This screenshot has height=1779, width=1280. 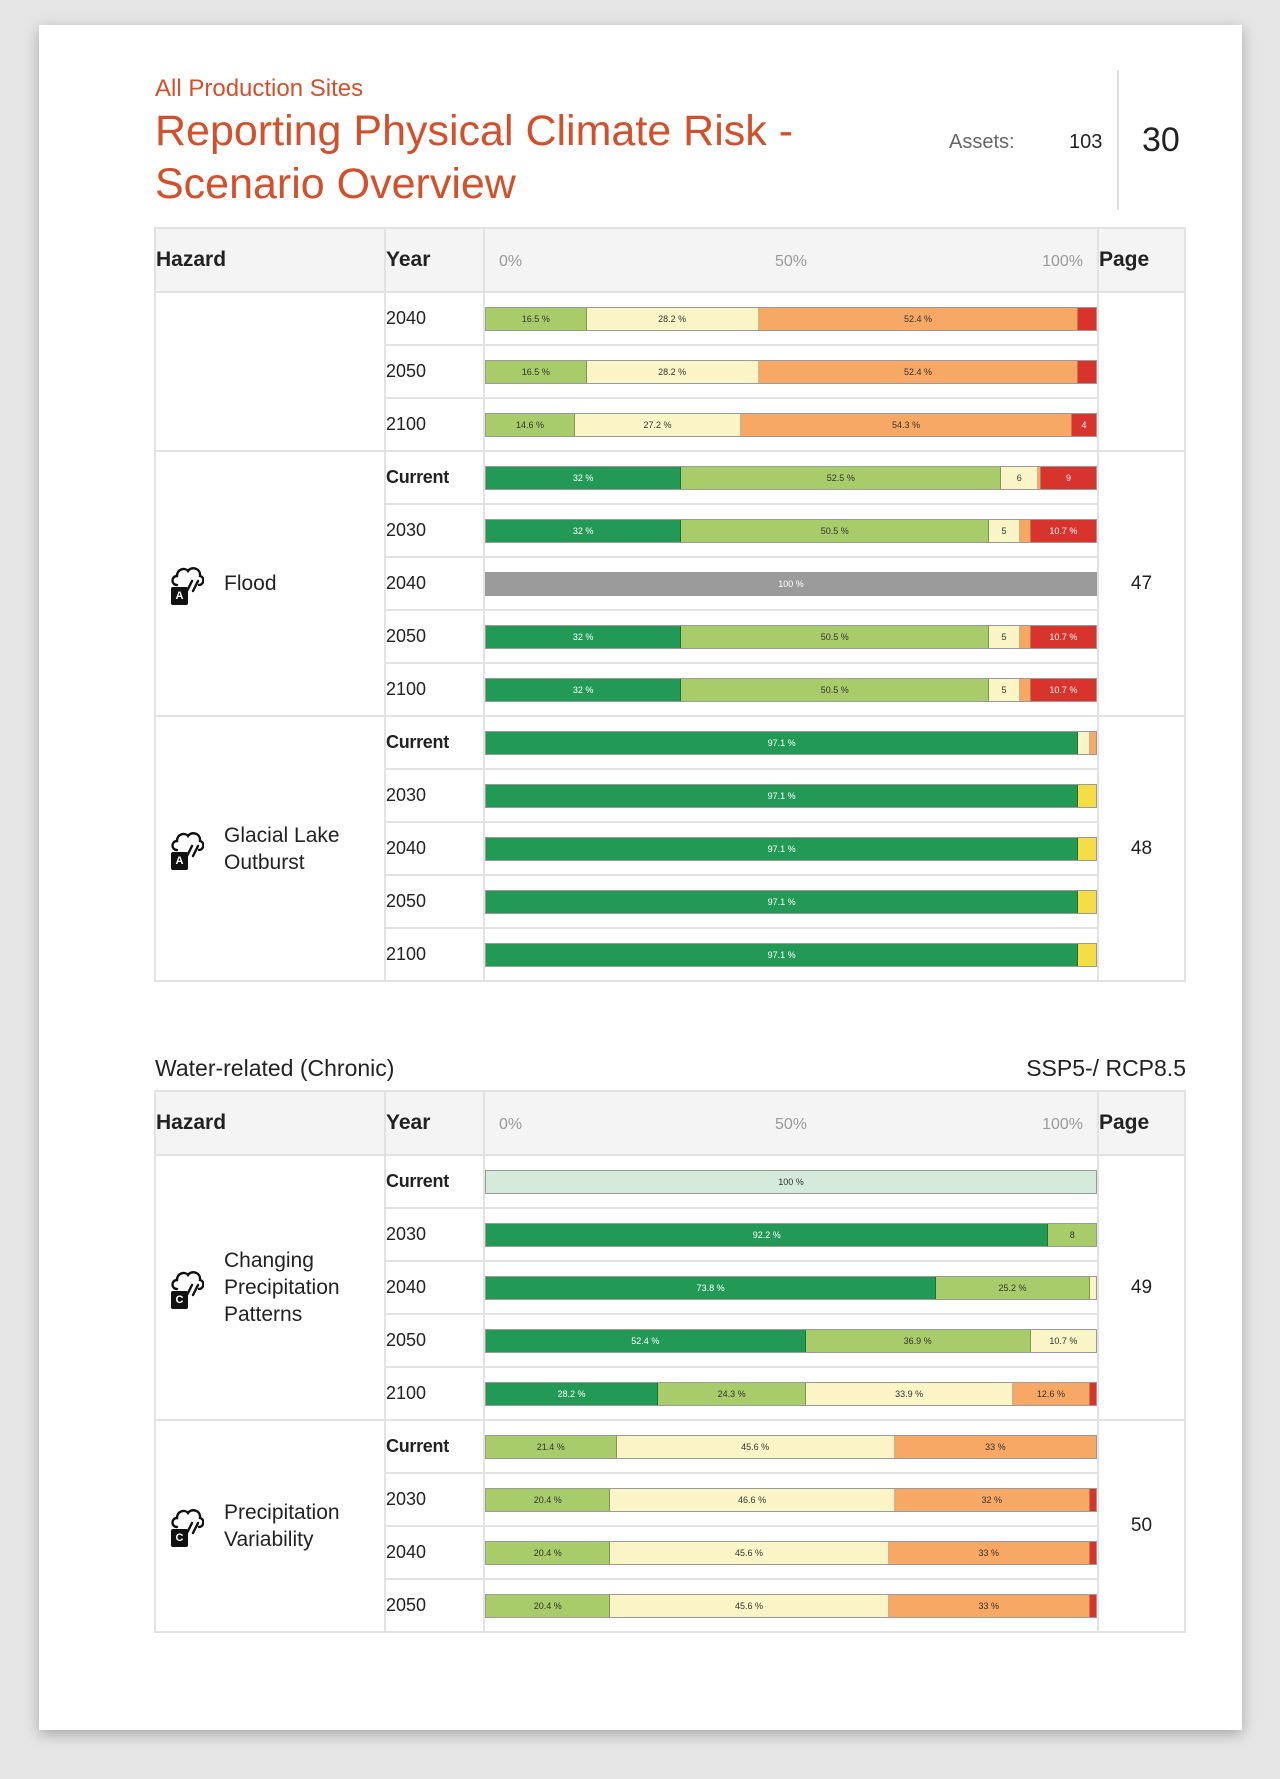 I want to click on table-row: 2040 73.8 % 25.2 %, so click(x=670, y=1287).